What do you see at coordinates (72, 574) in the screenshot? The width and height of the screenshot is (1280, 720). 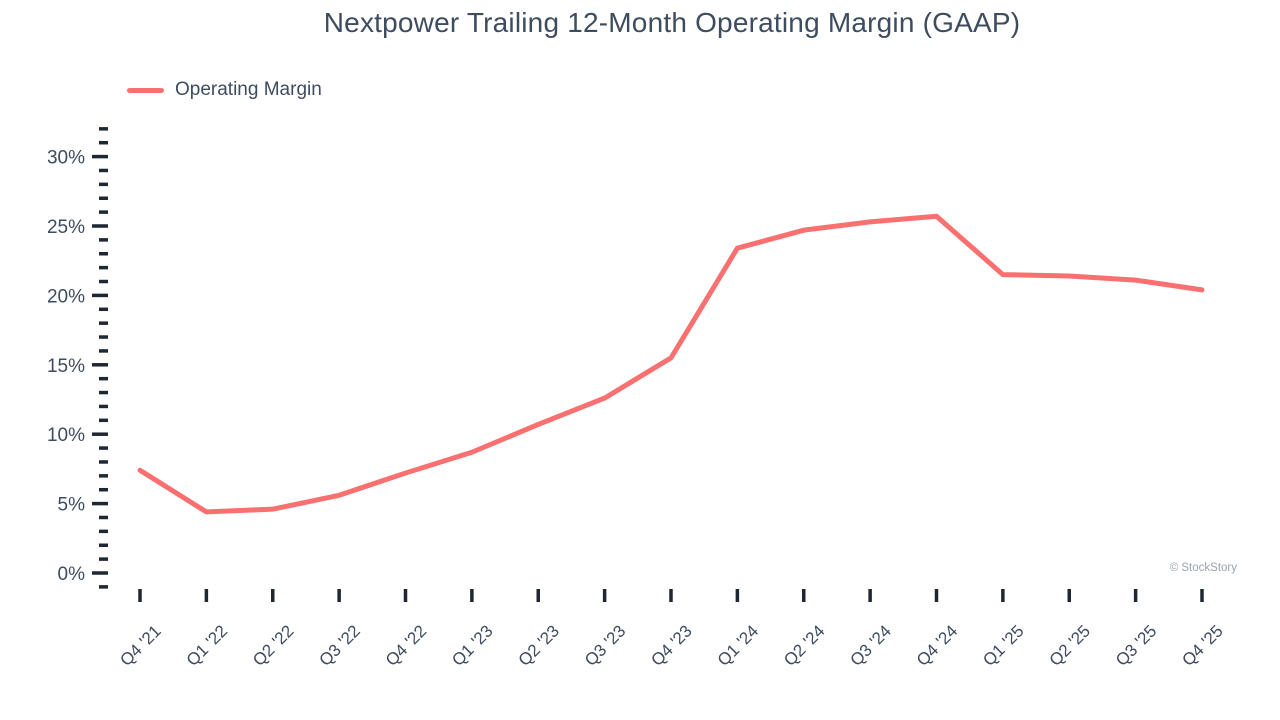 I see `y-axis-tick-label: 0%` at bounding box center [72, 574].